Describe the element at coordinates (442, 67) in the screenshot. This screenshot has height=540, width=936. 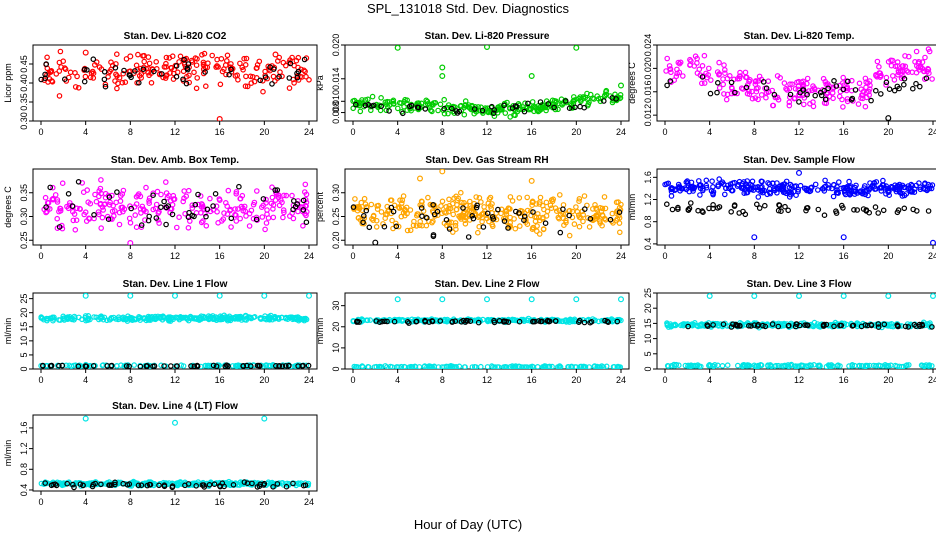
I see `outlier-point` at that location.